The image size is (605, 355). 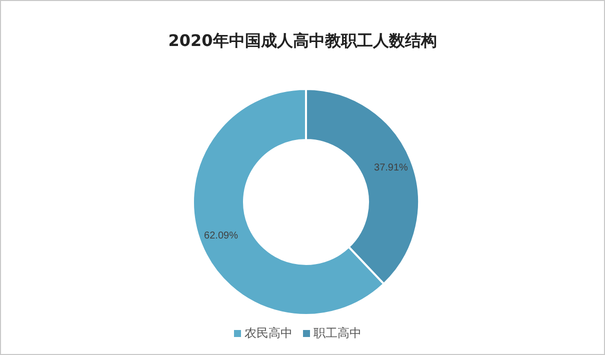 What do you see at coordinates (391, 168) in the screenshot?
I see `data-label: 37.91%` at bounding box center [391, 168].